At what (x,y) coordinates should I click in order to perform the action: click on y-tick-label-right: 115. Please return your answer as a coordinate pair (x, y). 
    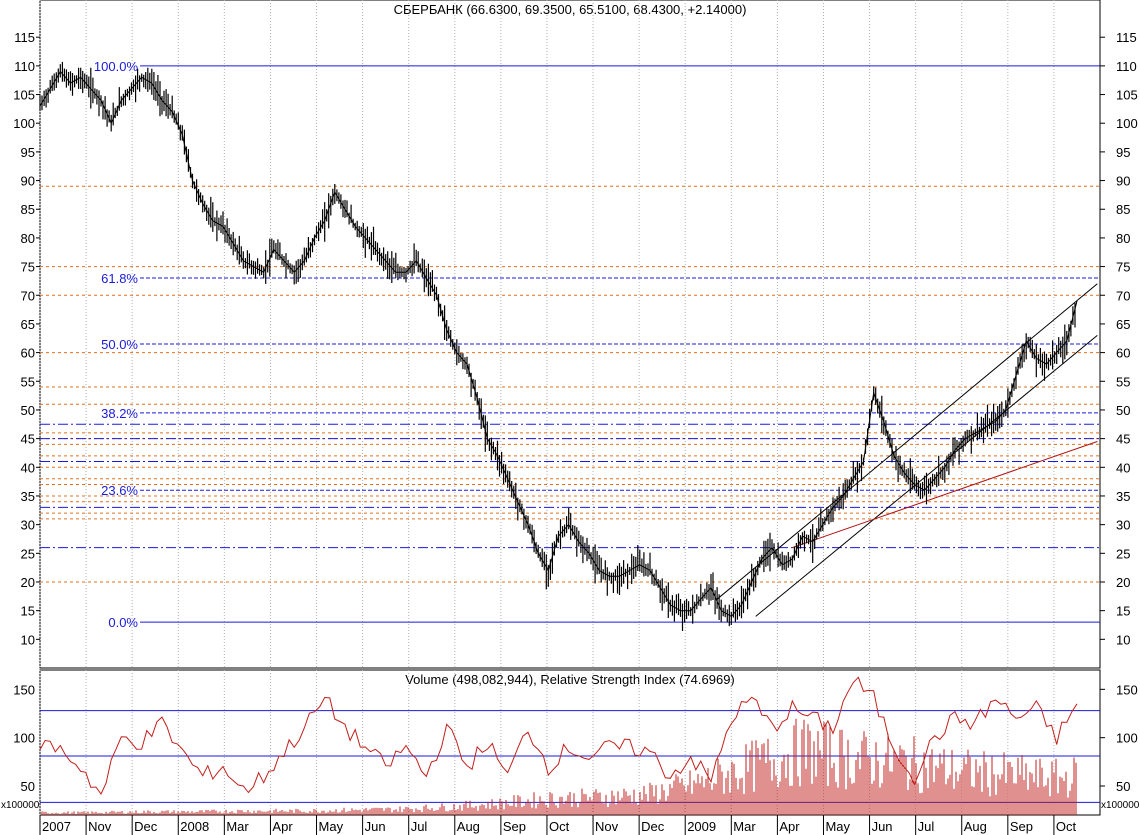
    Looking at the image, I should click on (1126, 37).